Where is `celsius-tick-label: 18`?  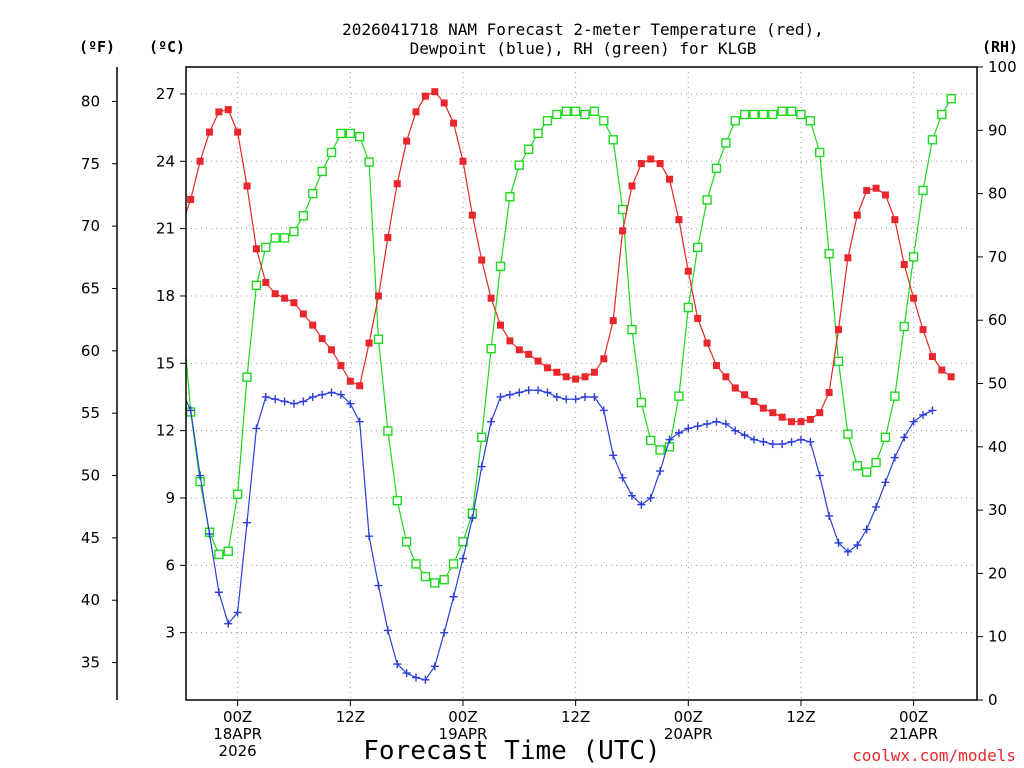
celsius-tick-label: 18 is located at coordinates (165, 296).